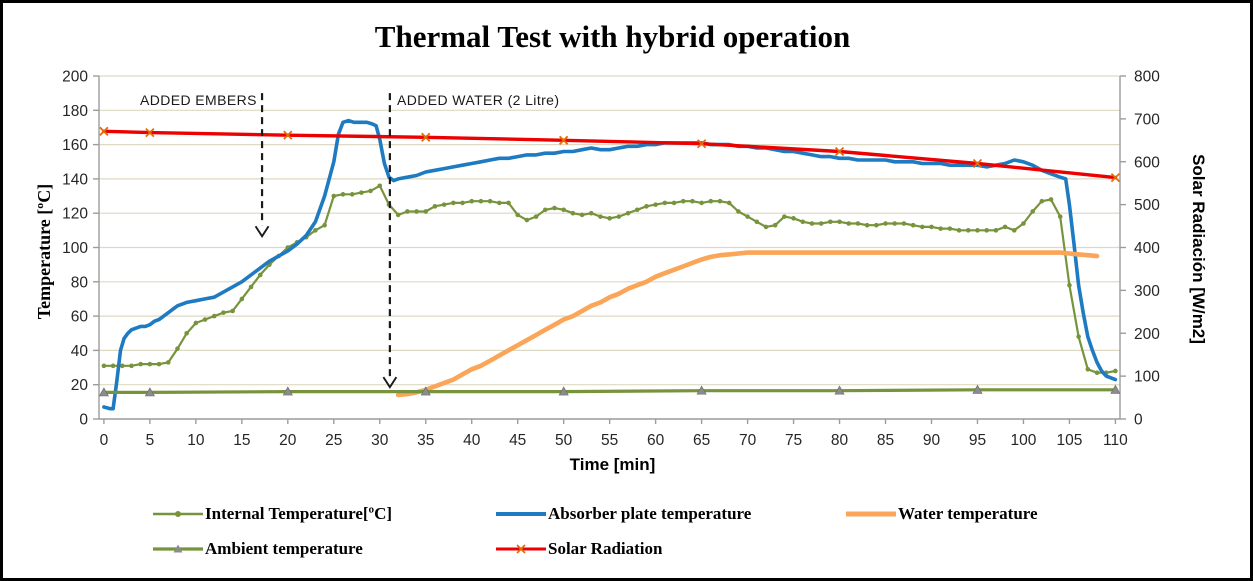  What do you see at coordinates (521, 549) in the screenshot?
I see `solar-radiation-legend-icon` at bounding box center [521, 549].